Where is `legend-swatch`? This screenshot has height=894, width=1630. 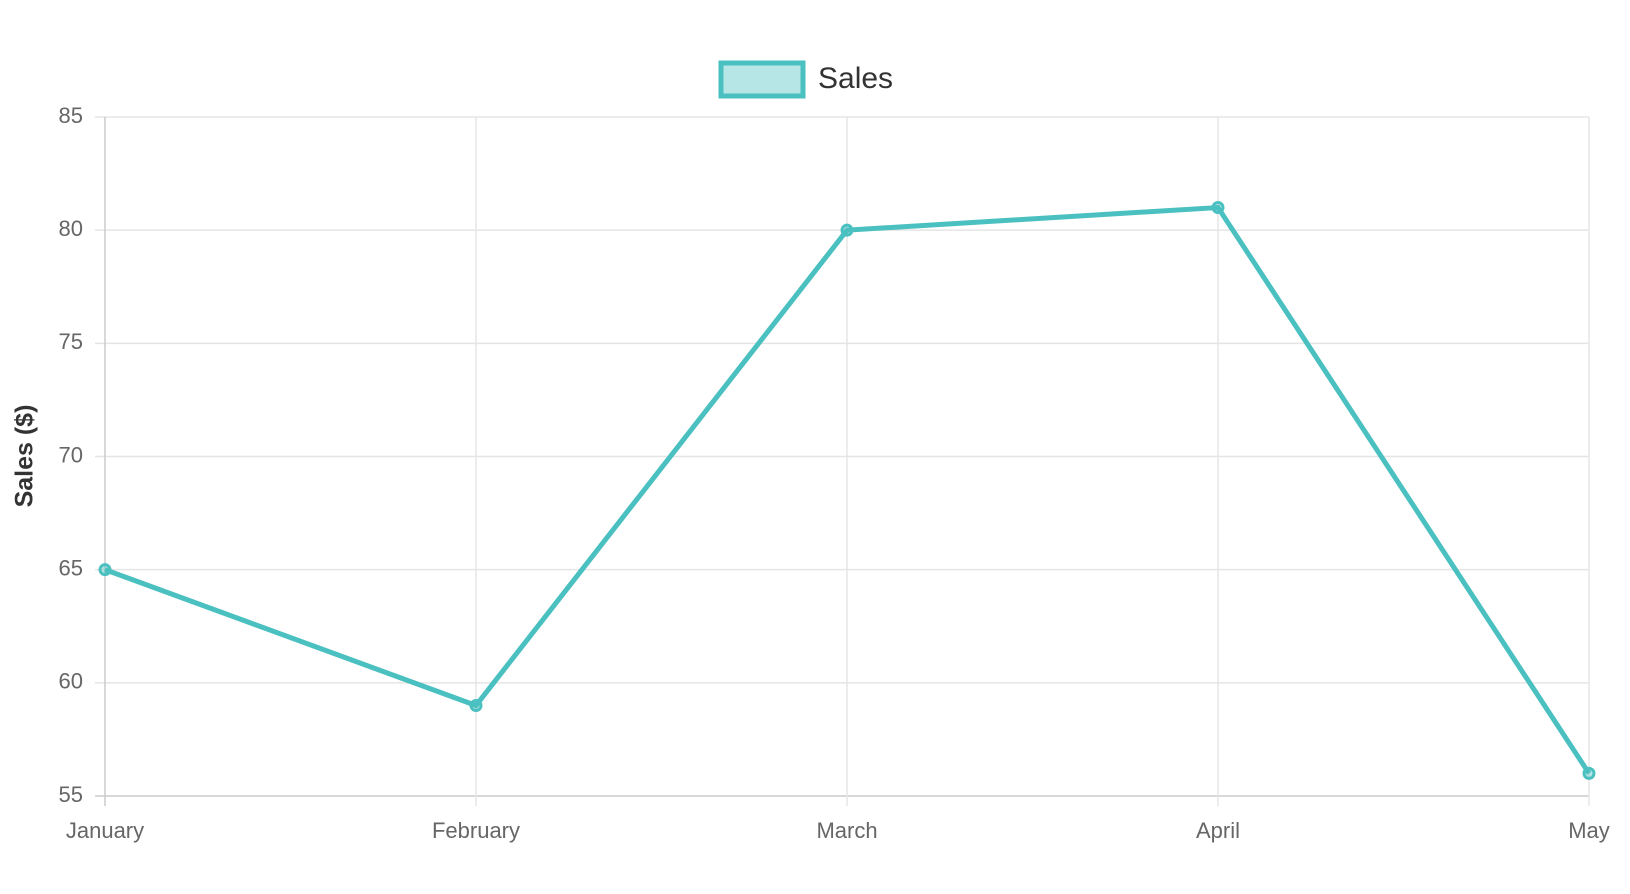
legend-swatch is located at coordinates (762, 79).